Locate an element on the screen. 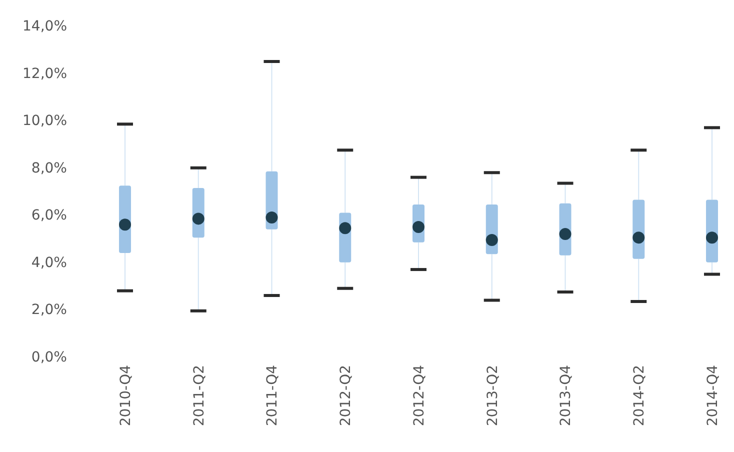 This screenshot has height=452, width=734. x-tick-label: 2011-Q4 is located at coordinates (272, 395).